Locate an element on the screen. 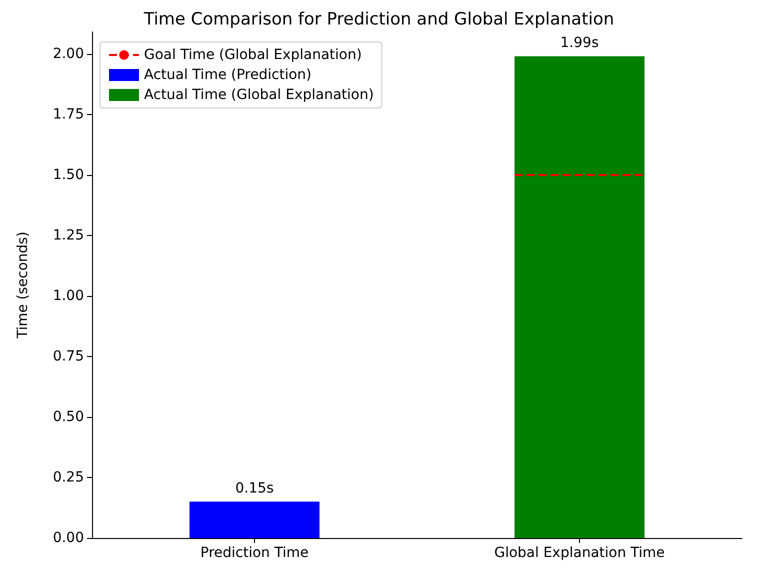  x-tick-label: Global Explanation Time is located at coordinates (579, 553).